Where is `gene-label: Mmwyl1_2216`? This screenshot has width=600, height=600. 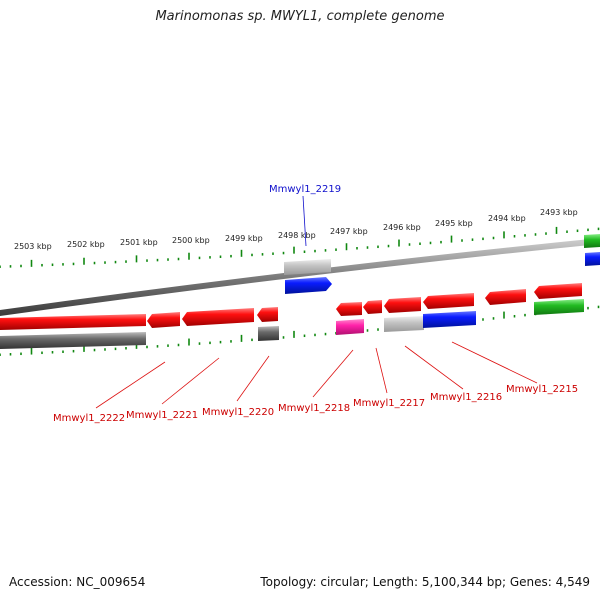 gene-label: Mmwyl1_2216 is located at coordinates (466, 397).